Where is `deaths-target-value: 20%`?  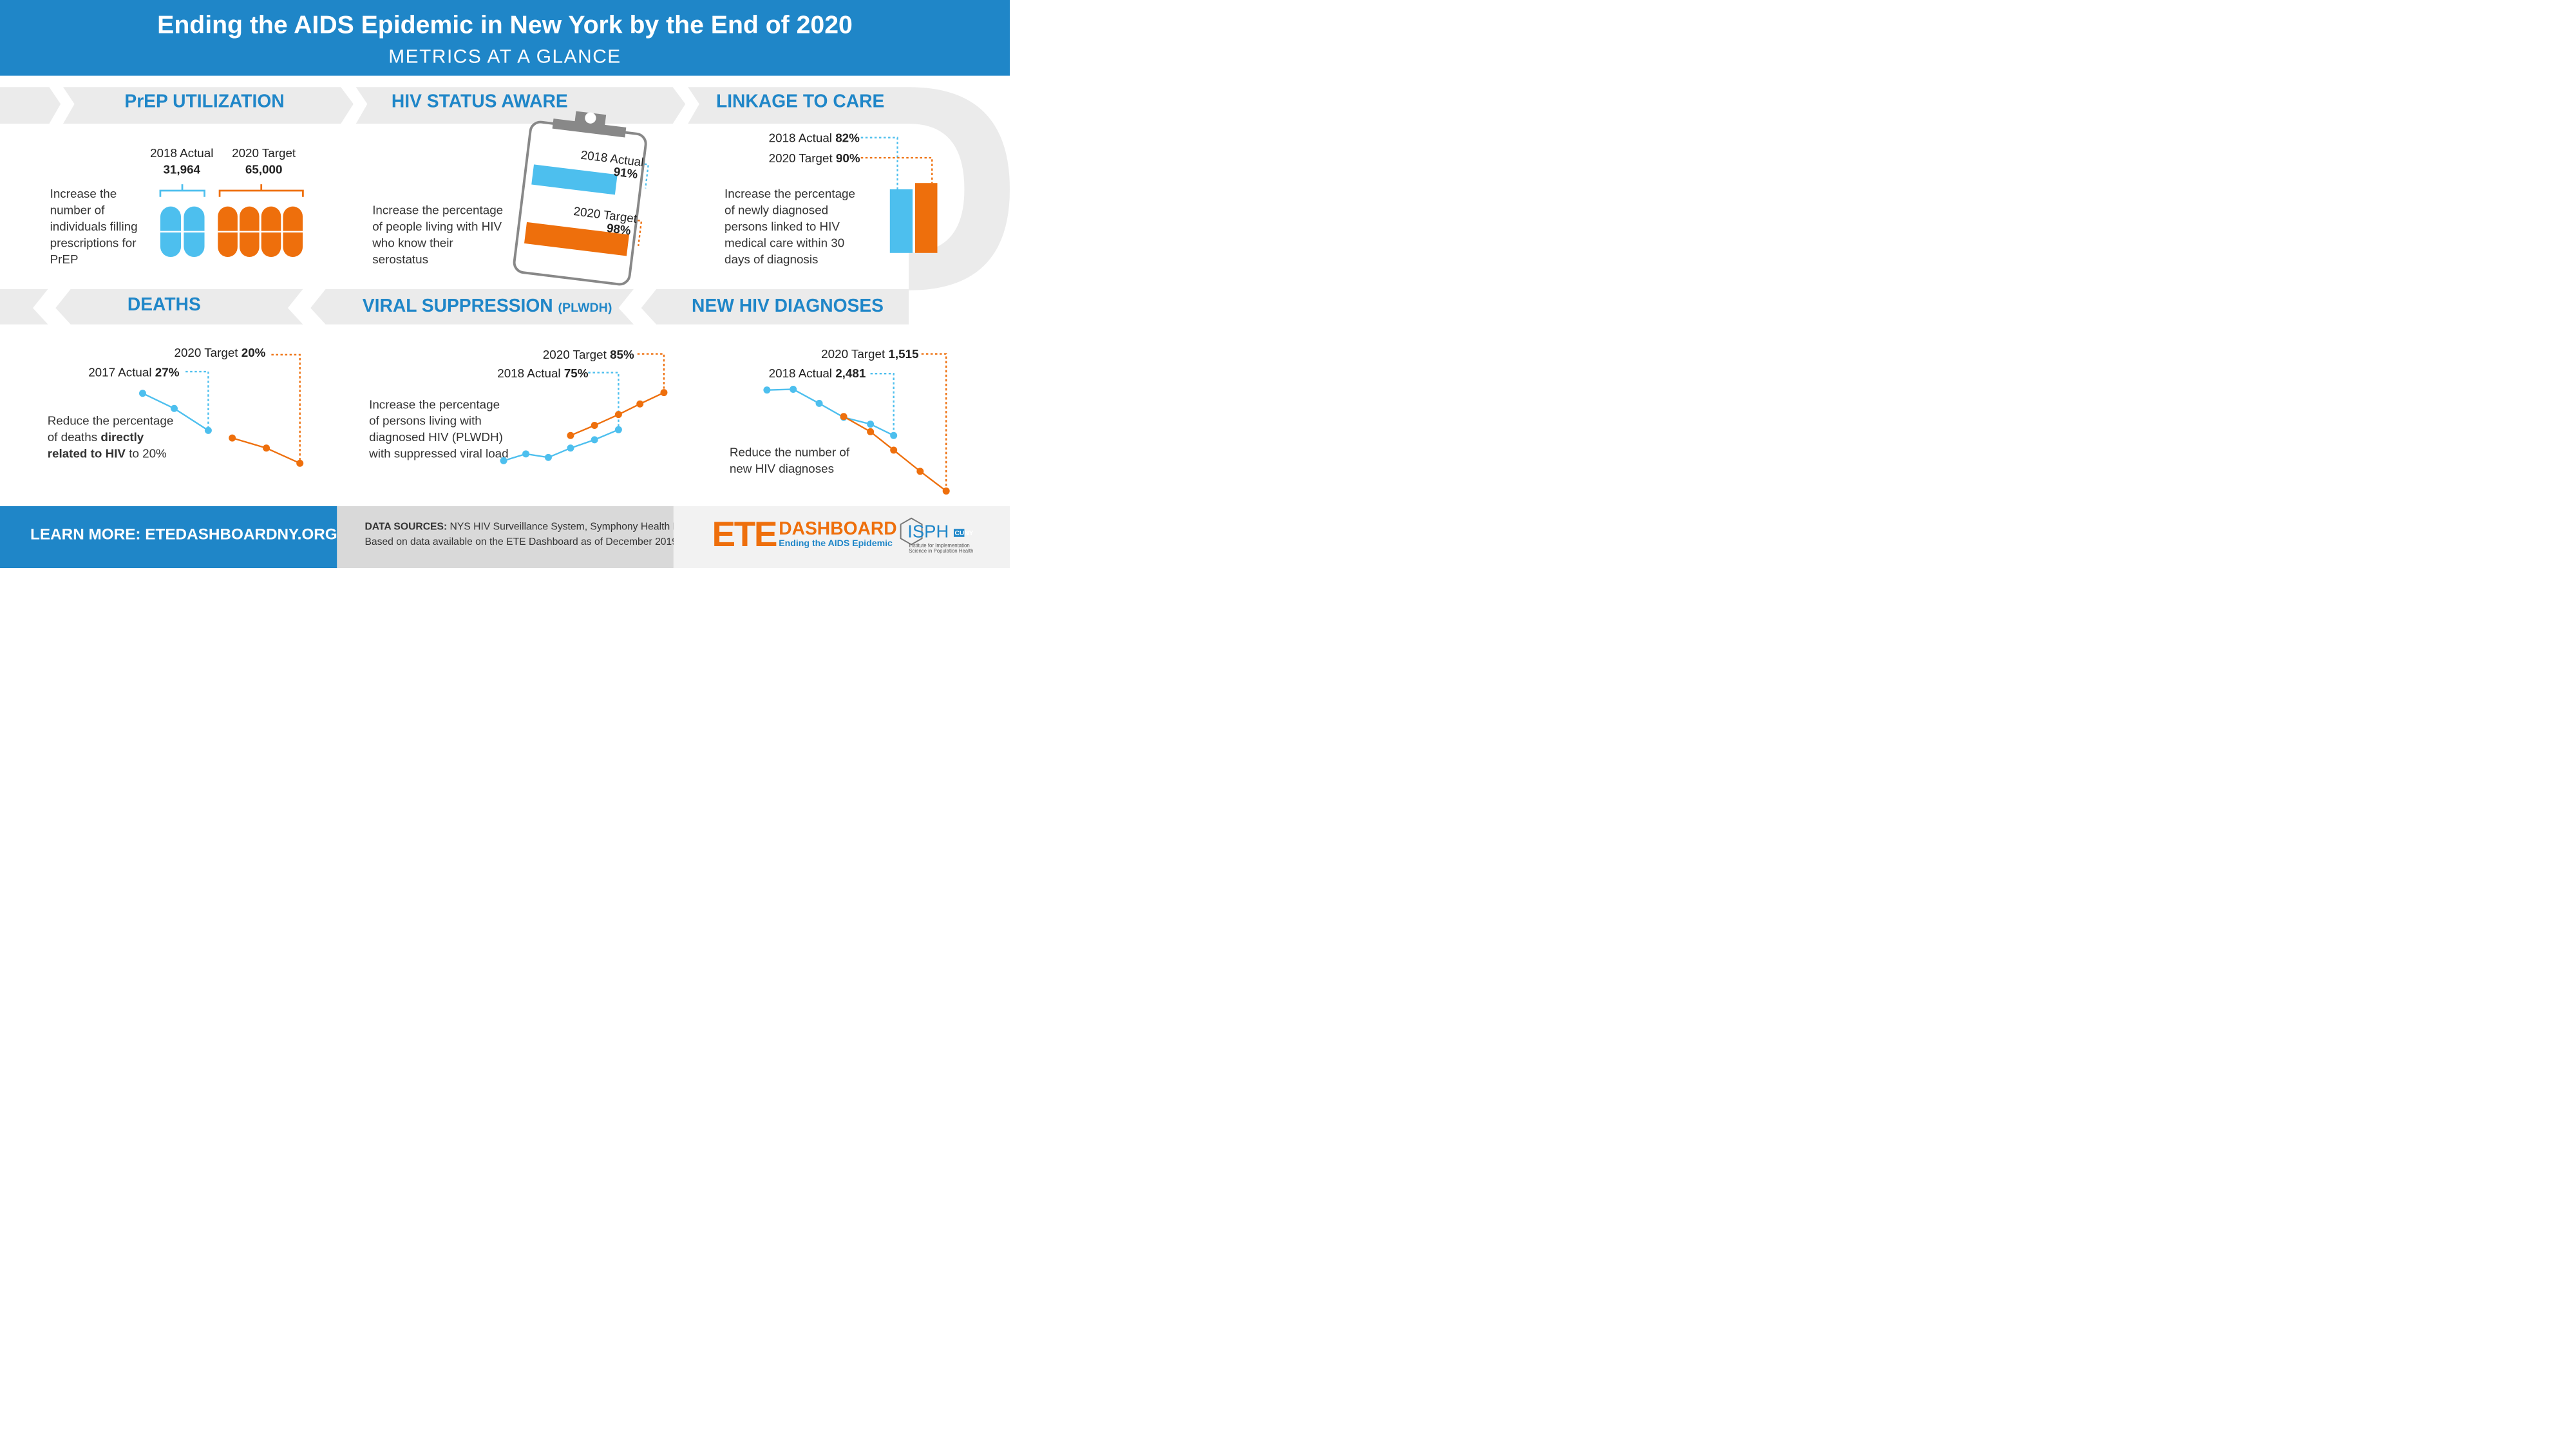 deaths-target-value: 20% is located at coordinates (254, 353).